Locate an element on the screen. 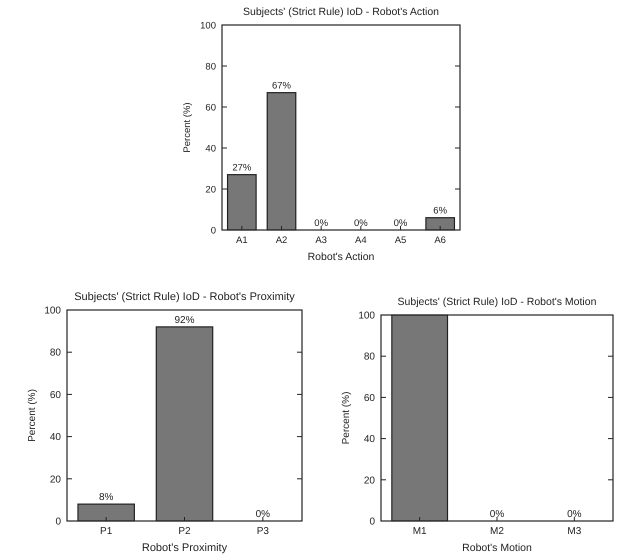 Image resolution: width=634 pixels, height=559 pixels. data-label: 6% is located at coordinates (440, 211).